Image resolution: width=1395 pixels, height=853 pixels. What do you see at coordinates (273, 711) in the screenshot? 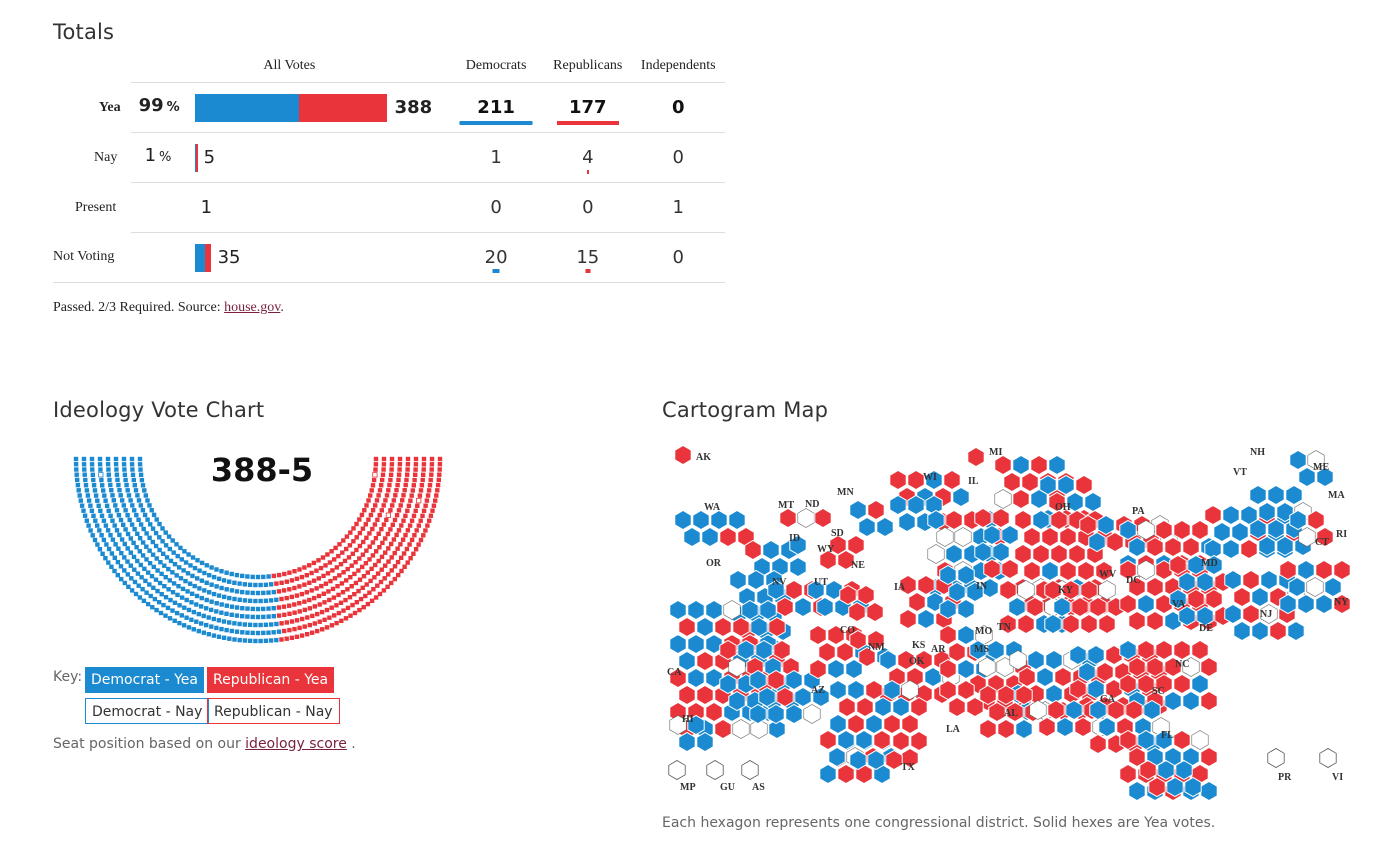
I see `key-republican-nay: Republican - Nay` at bounding box center [273, 711].